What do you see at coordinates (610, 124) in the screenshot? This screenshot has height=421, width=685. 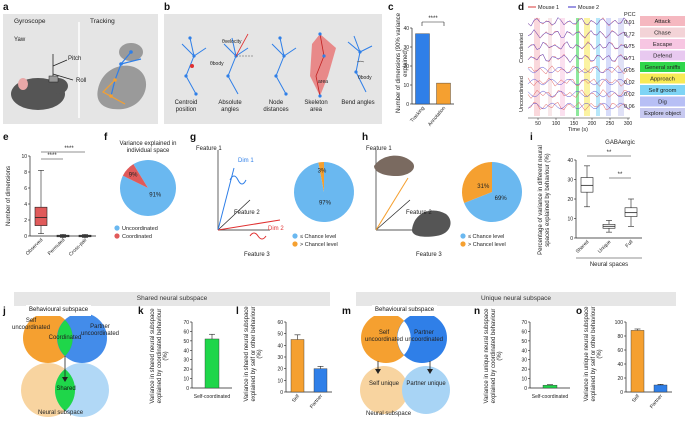 I see `d-x-tick-label: 250` at bounding box center [610, 124].